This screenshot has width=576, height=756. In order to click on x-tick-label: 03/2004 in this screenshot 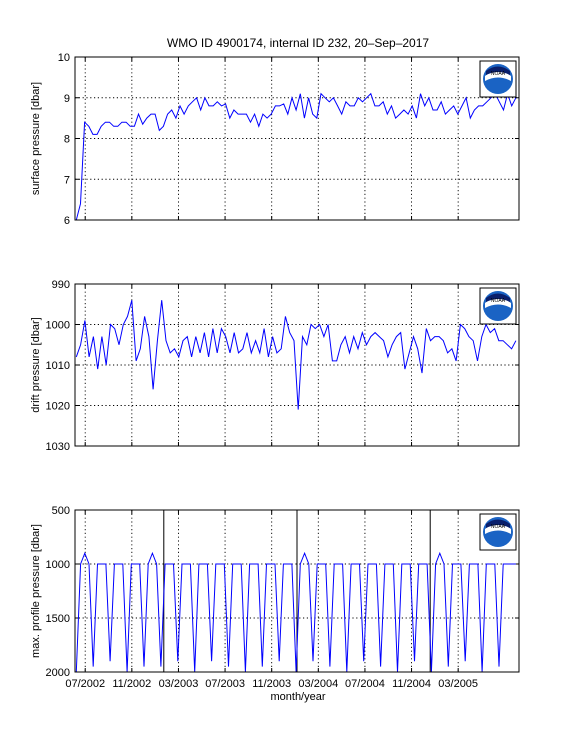, I will do `click(318, 684)`.